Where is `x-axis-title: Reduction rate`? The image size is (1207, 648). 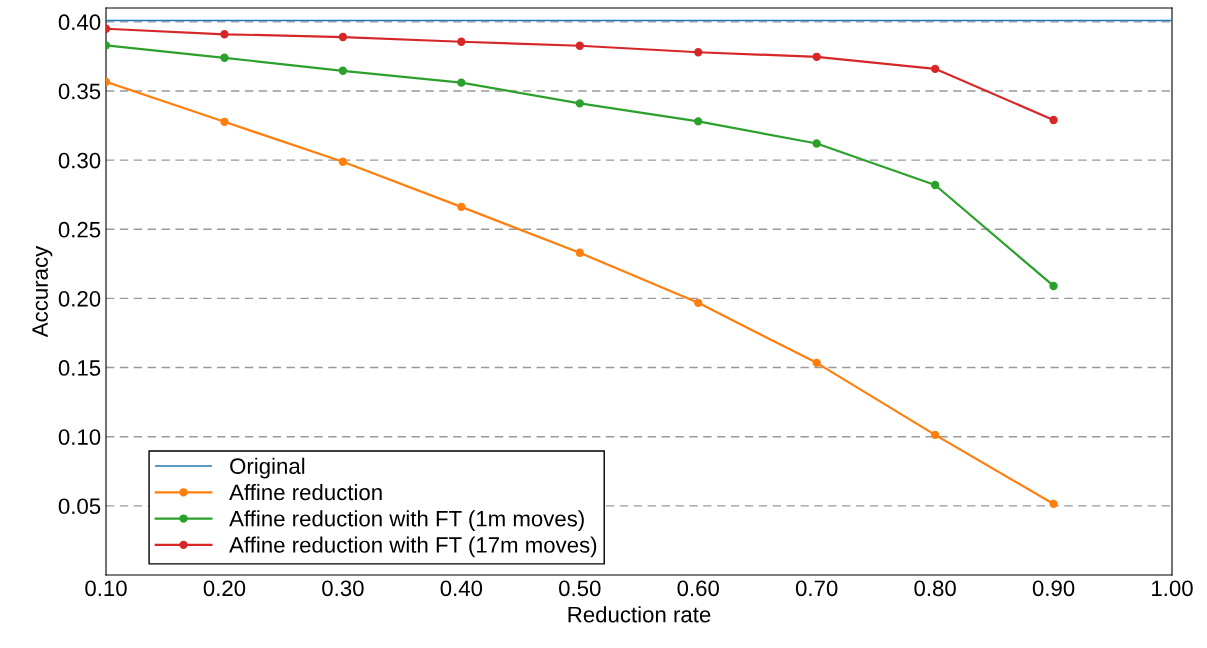 x-axis-title: Reduction rate is located at coordinates (639, 614).